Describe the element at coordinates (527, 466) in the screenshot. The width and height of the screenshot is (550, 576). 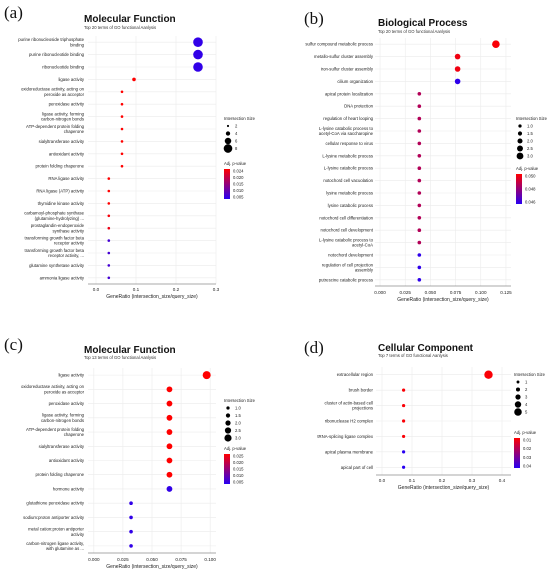
I see `colorbar-tick-label: 0.04` at that location.